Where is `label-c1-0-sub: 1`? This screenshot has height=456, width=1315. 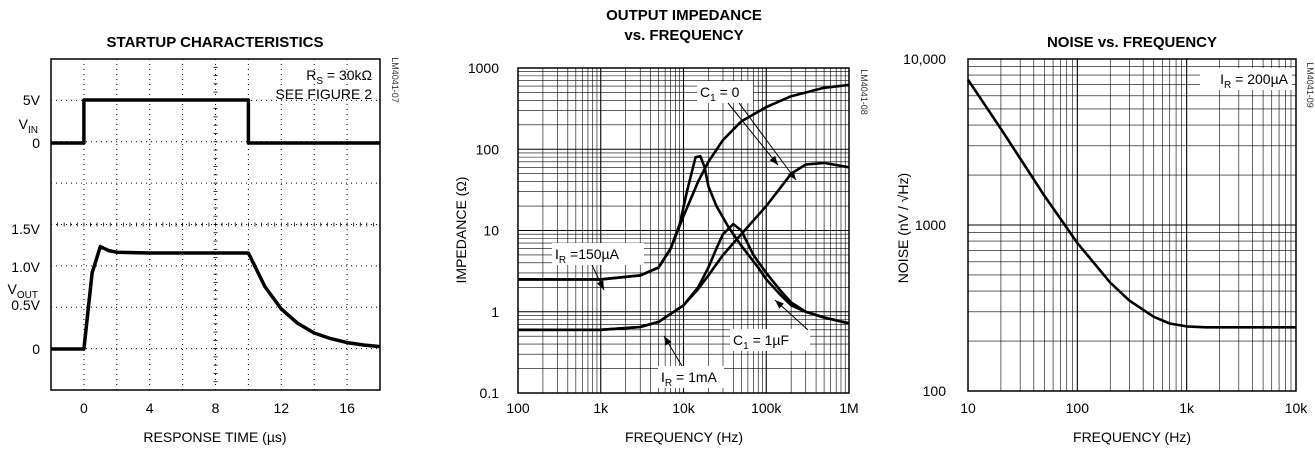 label-c1-0-sub: 1 is located at coordinates (713, 98).